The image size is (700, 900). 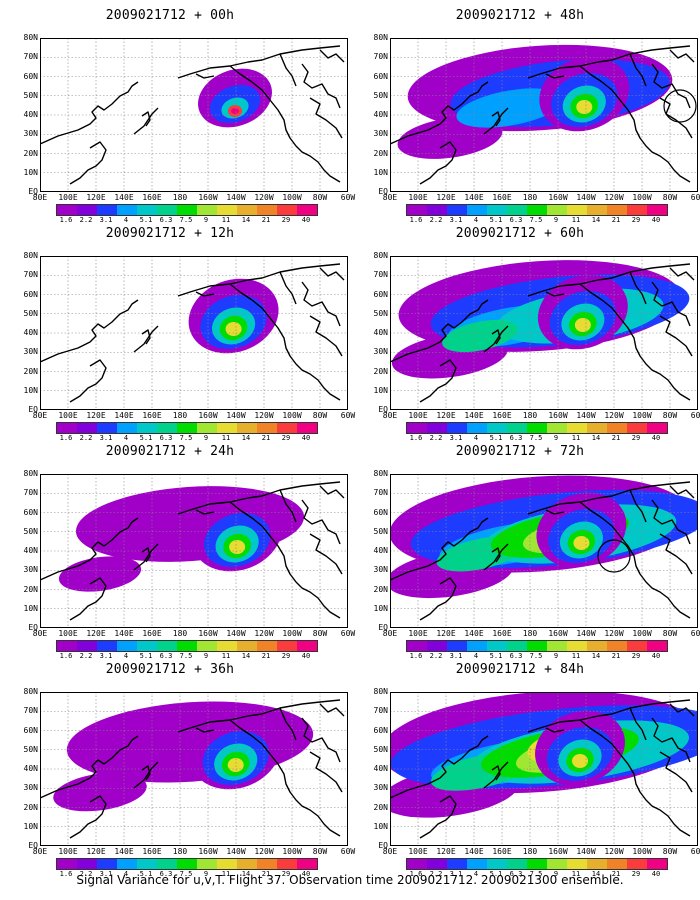 What do you see at coordinates (33, 845) in the screenshot?
I see `latitude-label: EQ` at bounding box center [33, 845].